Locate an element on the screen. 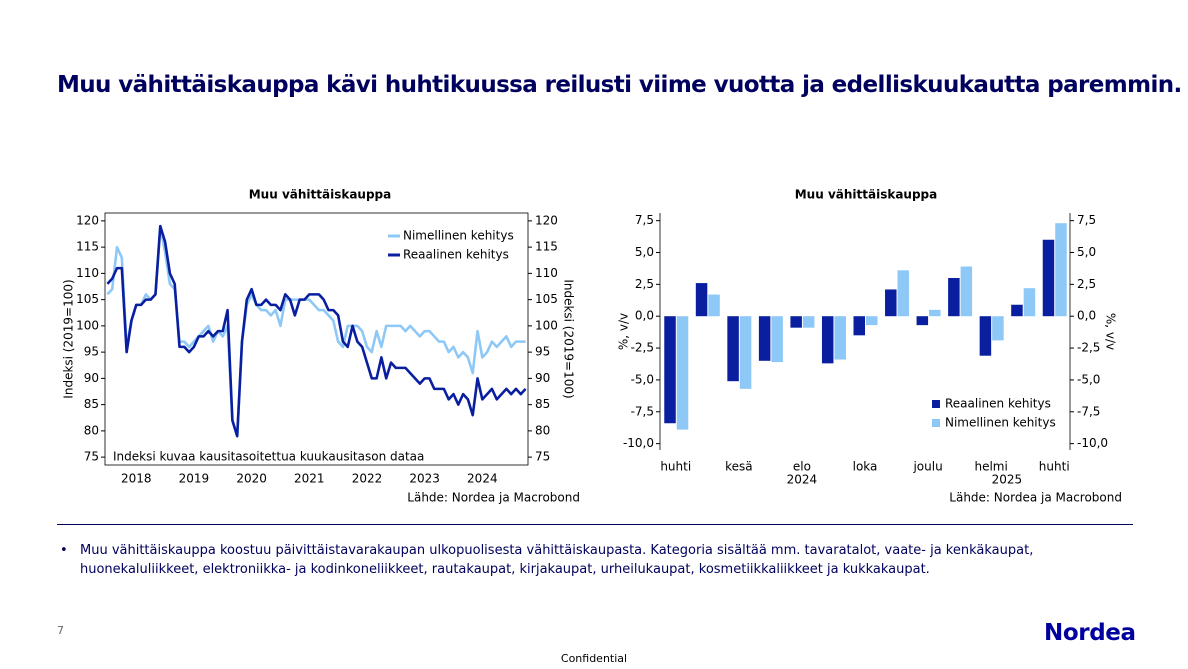  x-tick-label: 2018 is located at coordinates (136, 479).